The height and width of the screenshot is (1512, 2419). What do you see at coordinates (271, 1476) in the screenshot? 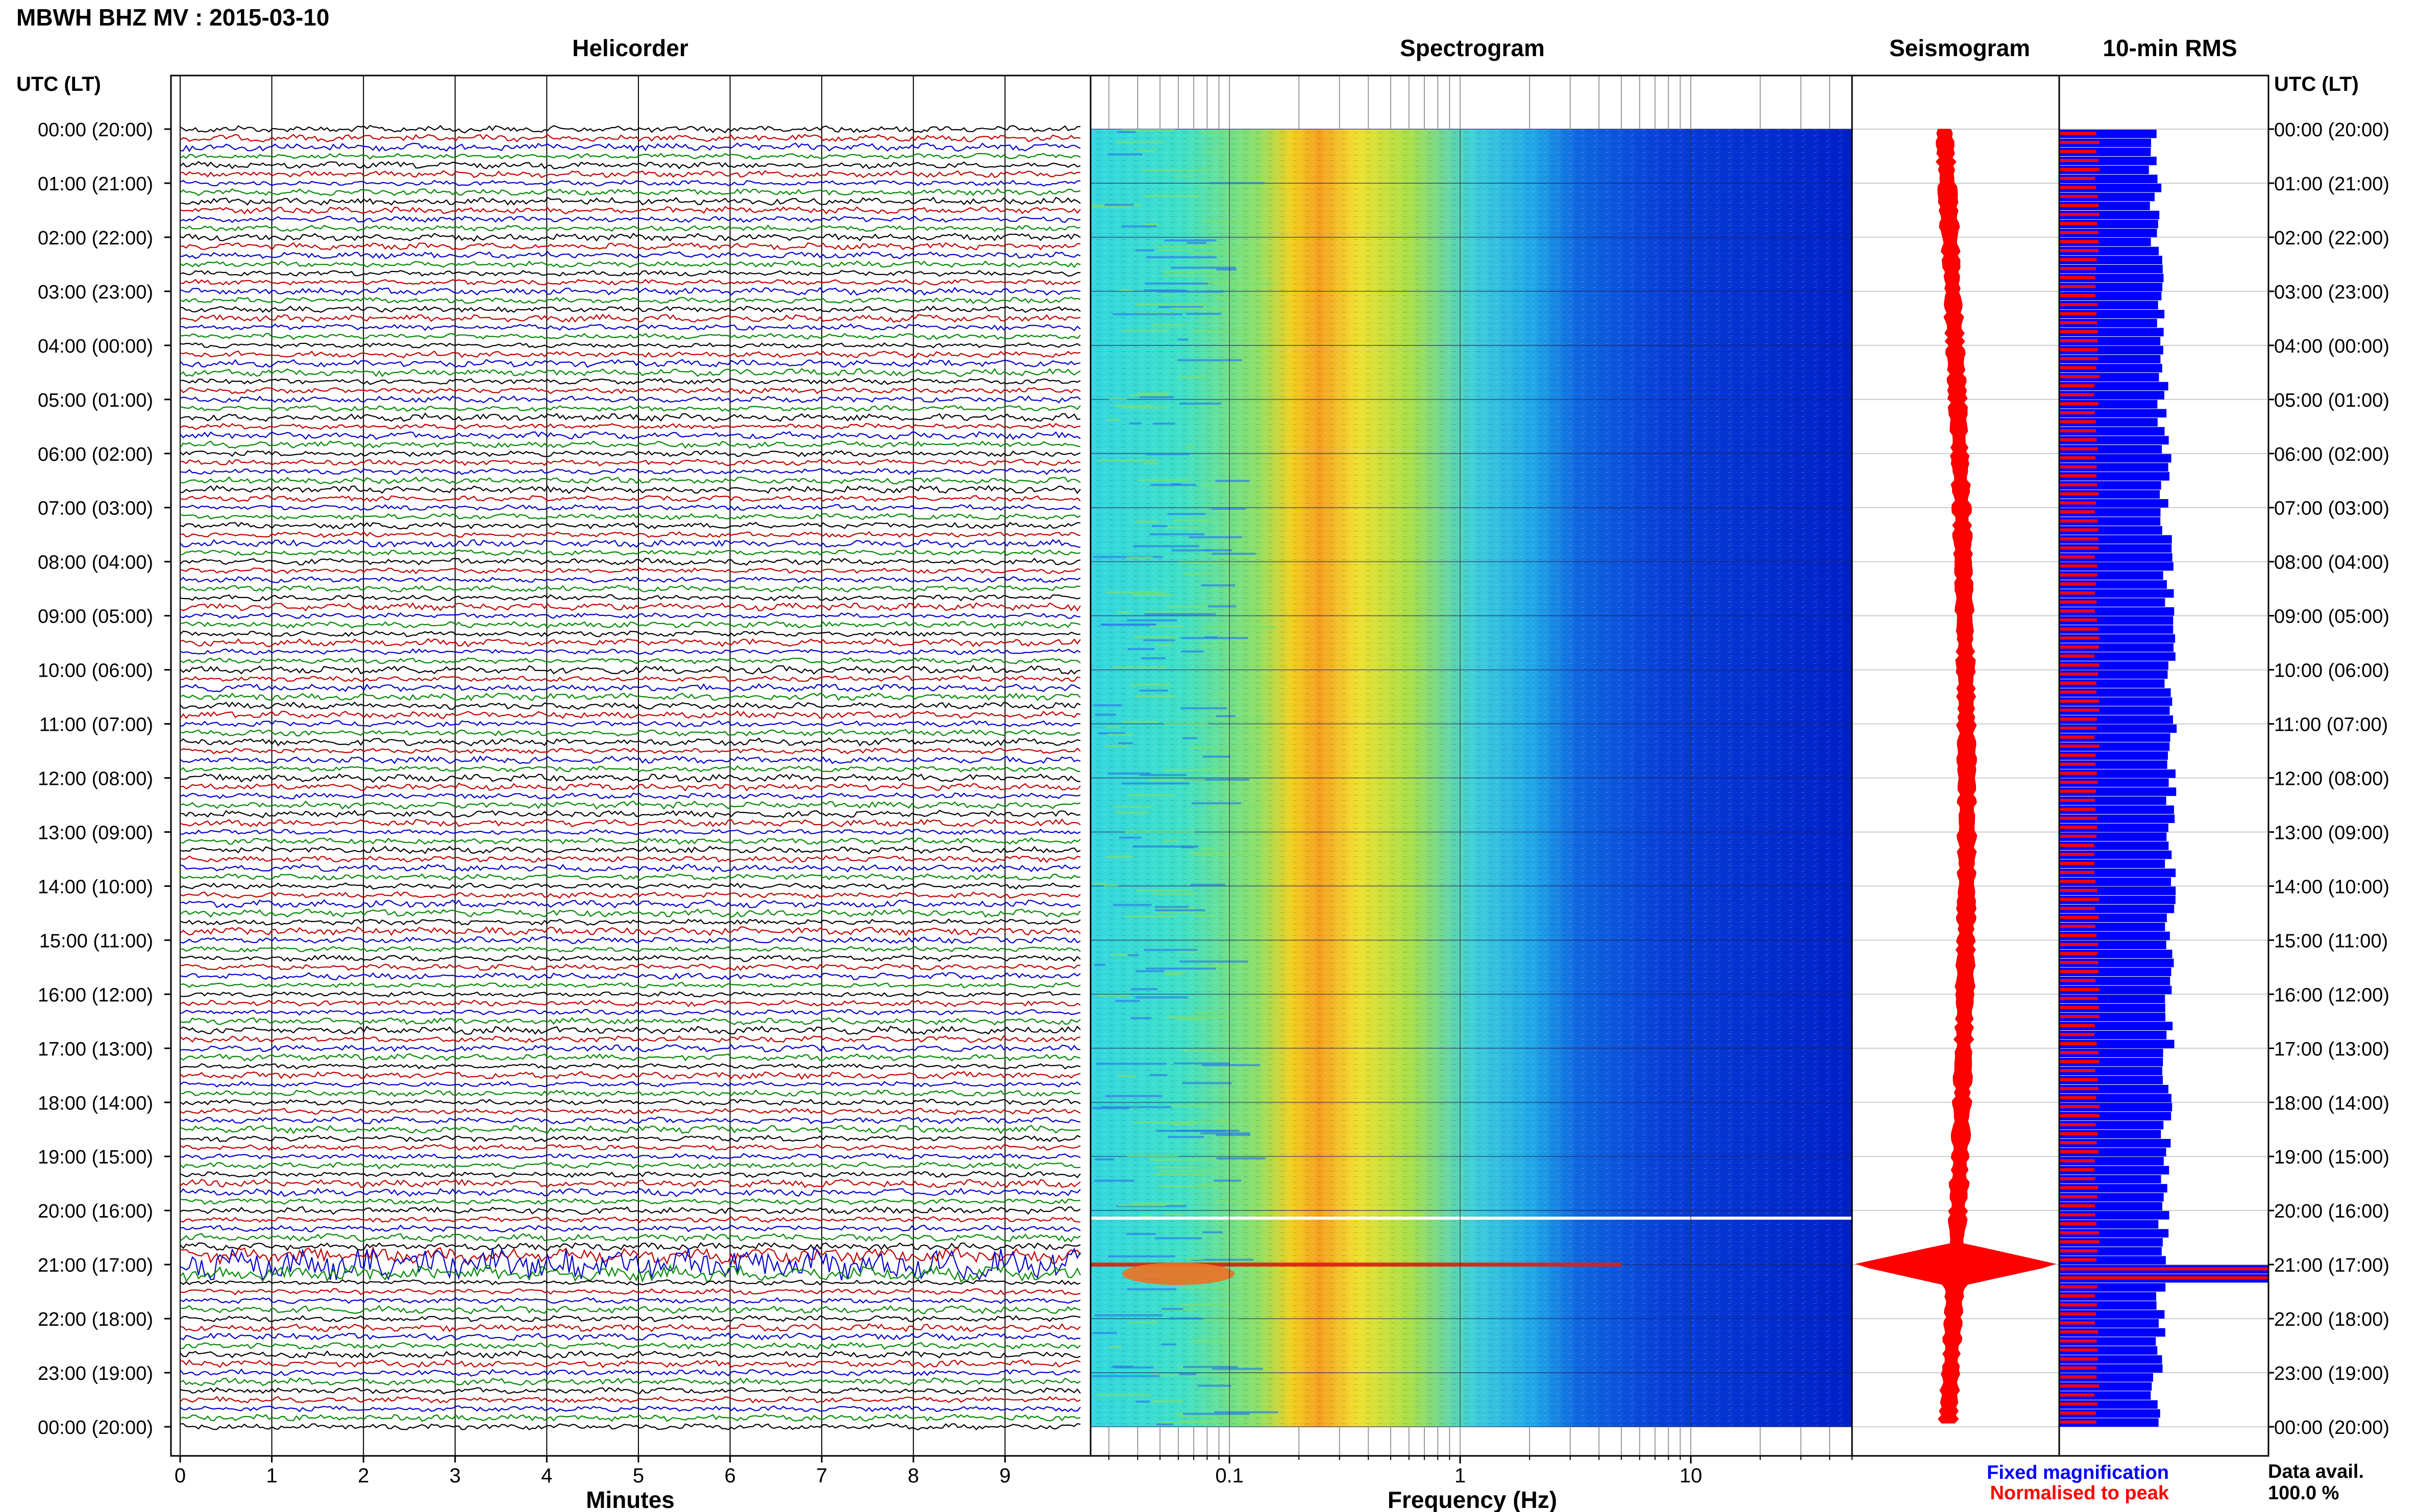
I see `helicorder-x-tick-label: 1` at bounding box center [271, 1476].